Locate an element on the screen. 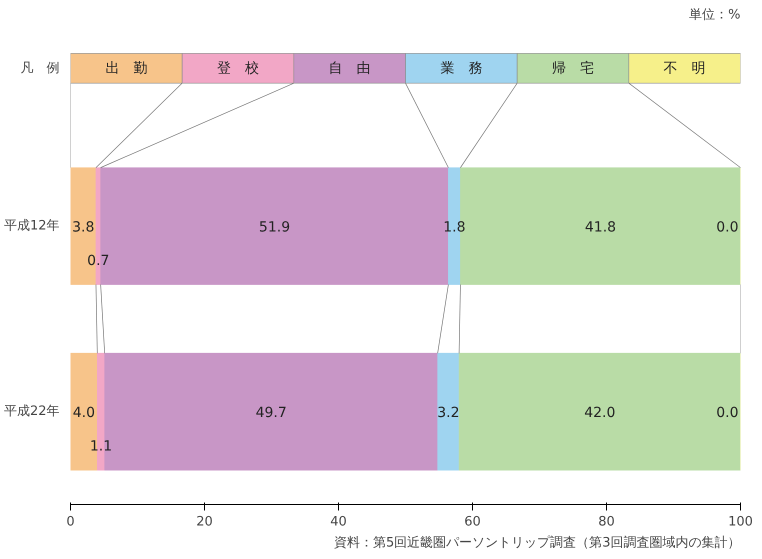  x-tick-label: 20 is located at coordinates (204, 522).